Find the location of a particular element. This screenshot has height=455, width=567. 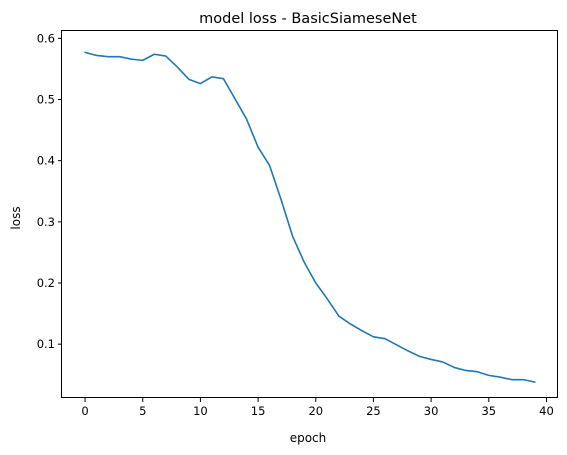

chart-title: model loss - BasicSiameseNet is located at coordinates (308, 19).